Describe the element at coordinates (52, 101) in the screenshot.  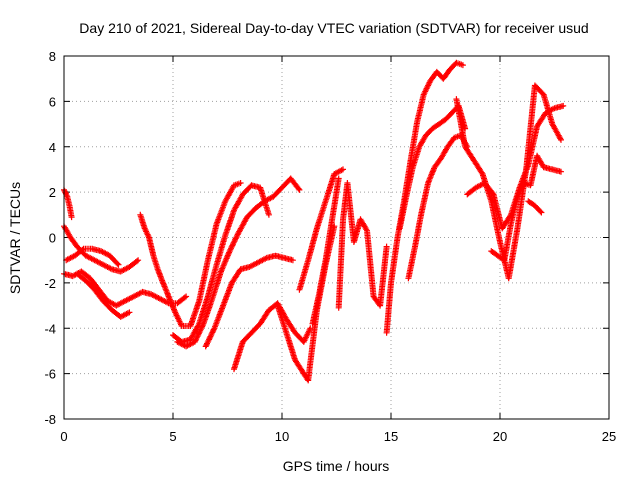
I see `y-tick-label: 6` at that location.